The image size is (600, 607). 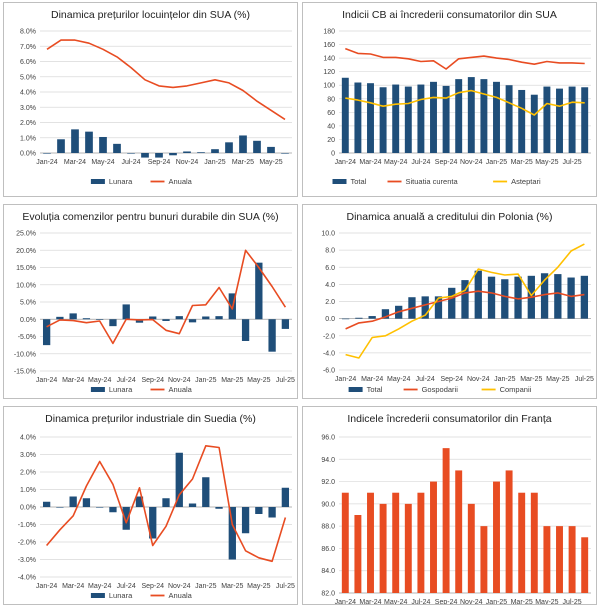 I want to click on y-tick-label: 0.0%, so click(x=28, y=154).